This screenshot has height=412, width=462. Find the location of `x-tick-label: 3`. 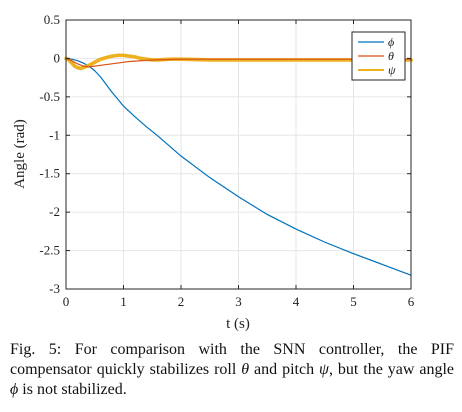

x-tick-label: 3 is located at coordinates (238, 301).